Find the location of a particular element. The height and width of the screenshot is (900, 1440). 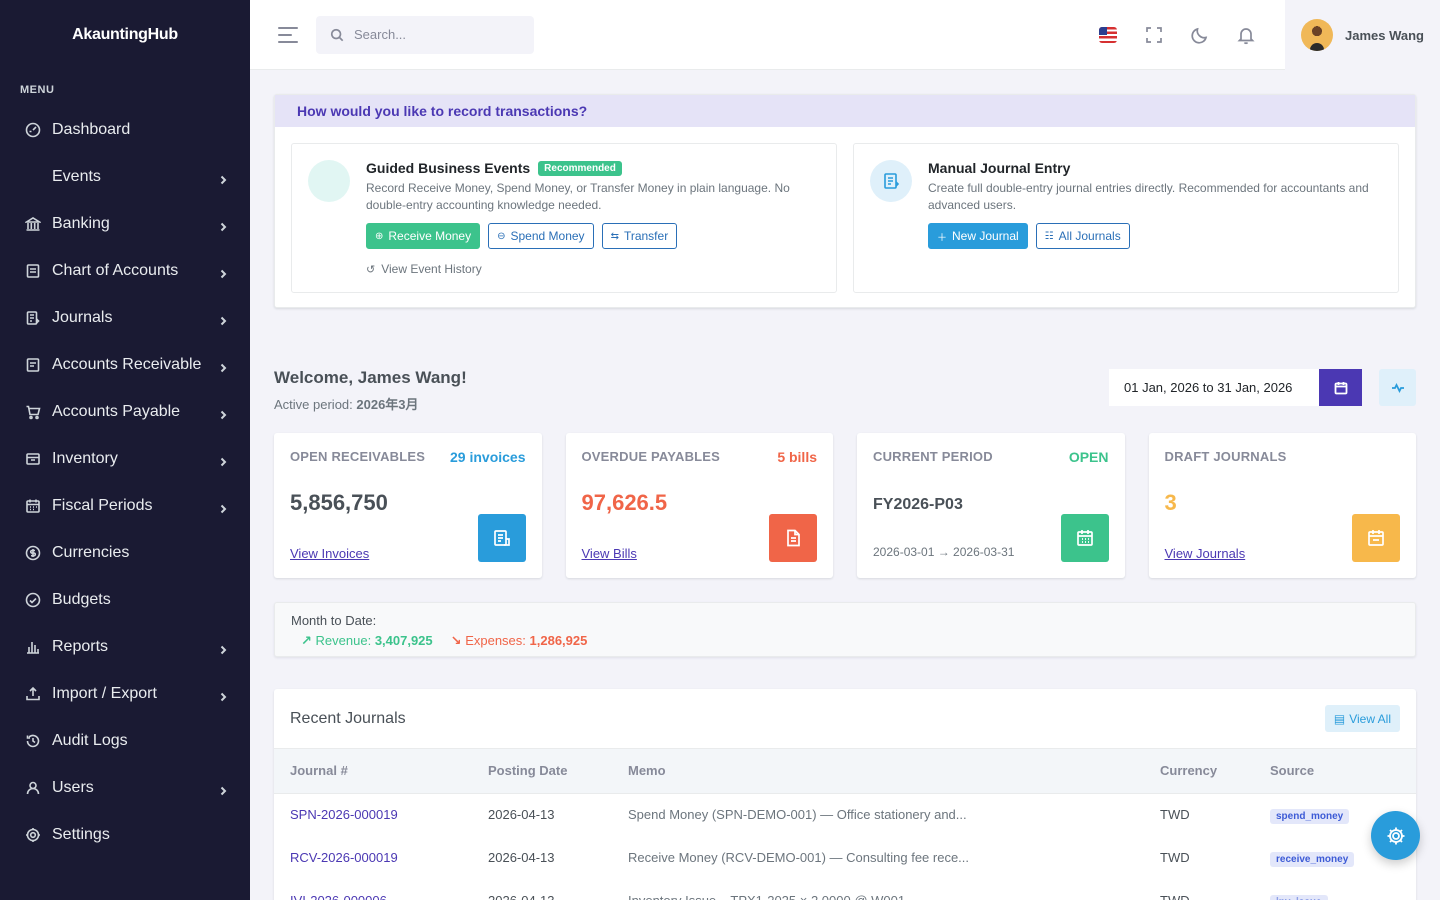

blank-icon is located at coordinates (32, 176).